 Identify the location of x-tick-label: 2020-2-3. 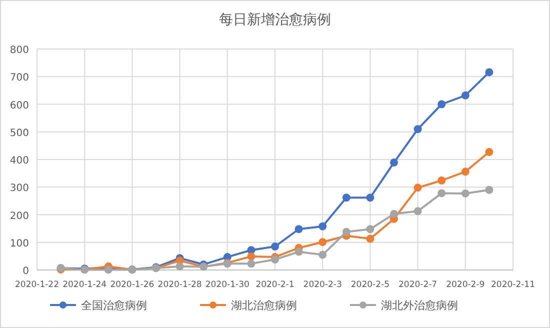
(322, 285).